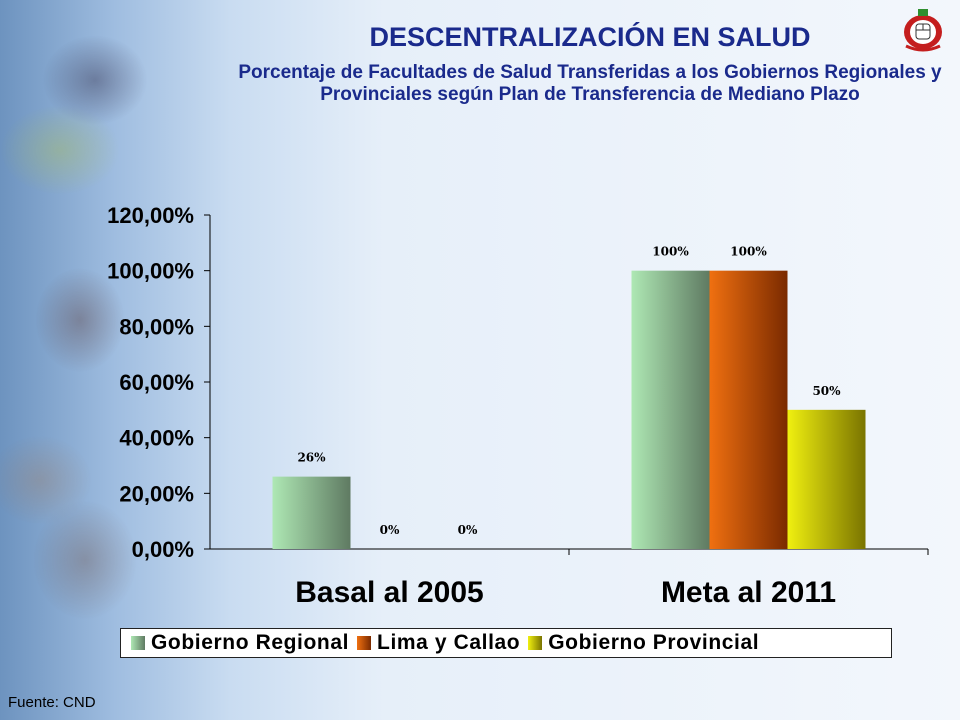 This screenshot has width=960, height=720. What do you see at coordinates (748, 592) in the screenshot?
I see `x-category-label: Meta al 2011` at bounding box center [748, 592].